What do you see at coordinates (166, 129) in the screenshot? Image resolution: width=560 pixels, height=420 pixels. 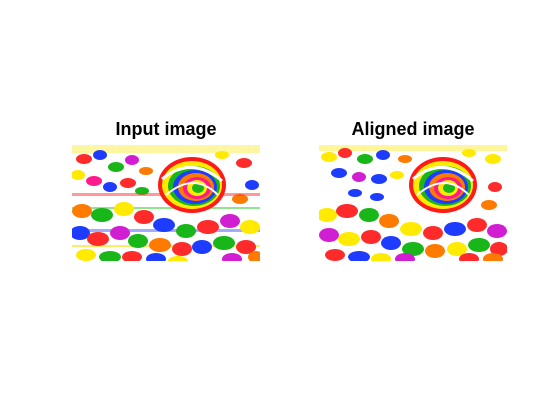 I see `input-image-title: Input image` at bounding box center [166, 129].